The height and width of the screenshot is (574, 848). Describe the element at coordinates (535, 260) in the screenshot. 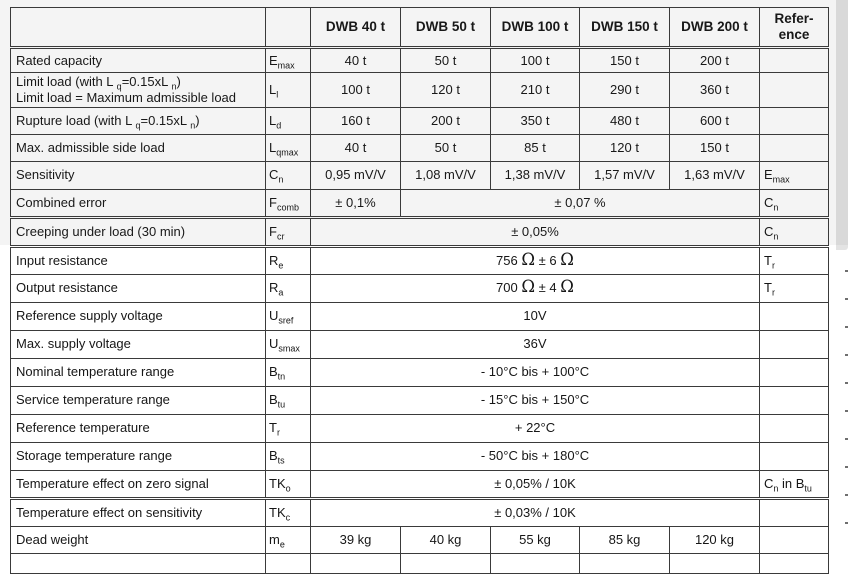

I see `value-cell: 756 Ω ± 6 Ω` at that location.